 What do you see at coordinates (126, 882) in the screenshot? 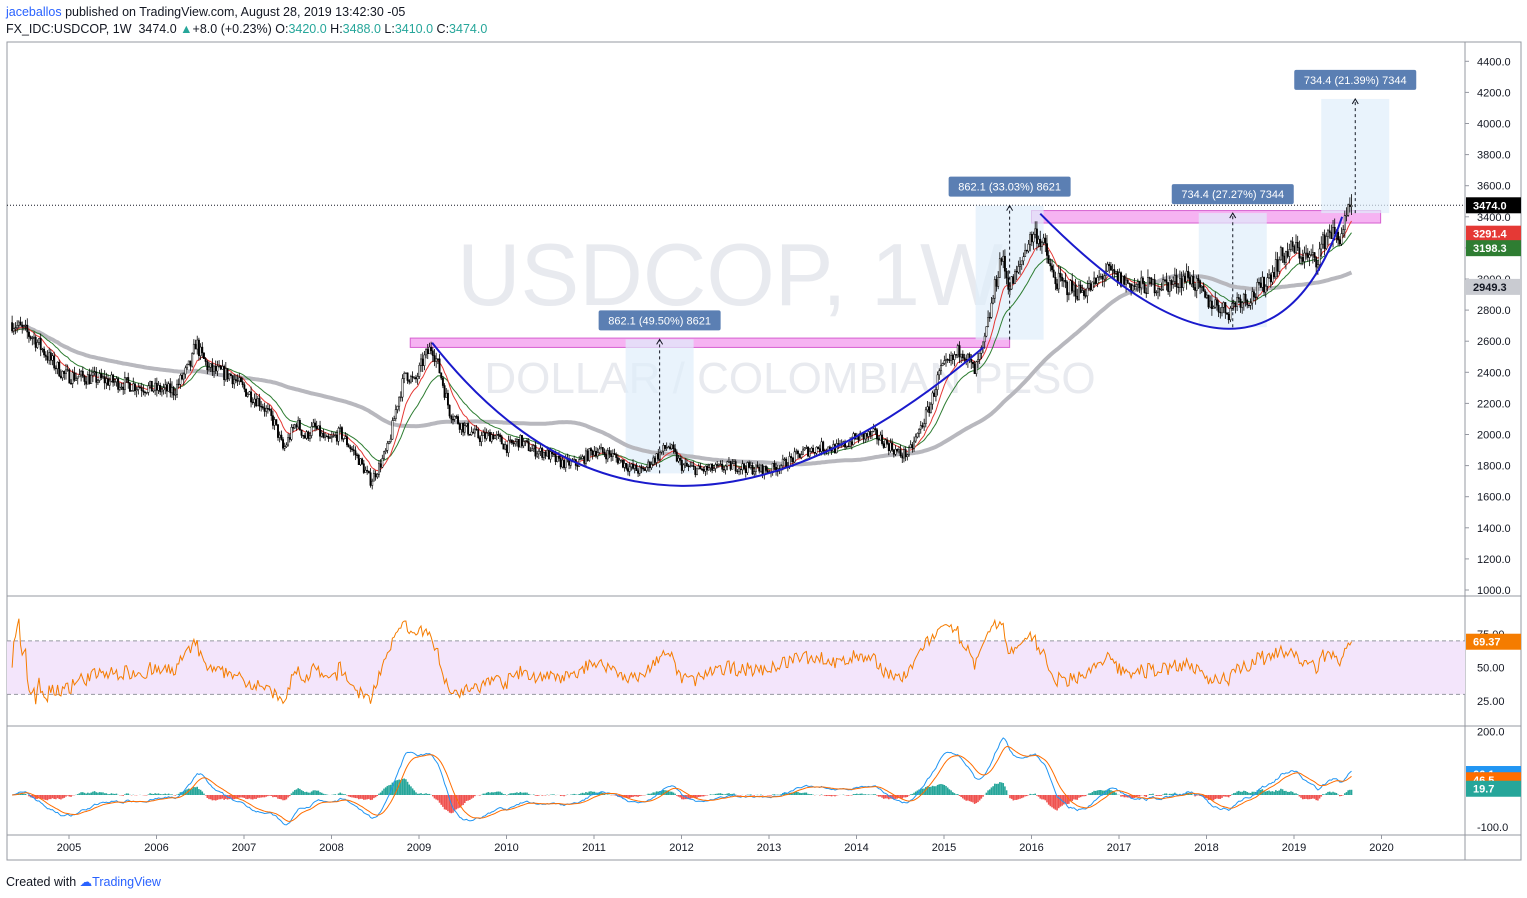
I see `tradingview-link: TradingView` at bounding box center [126, 882].